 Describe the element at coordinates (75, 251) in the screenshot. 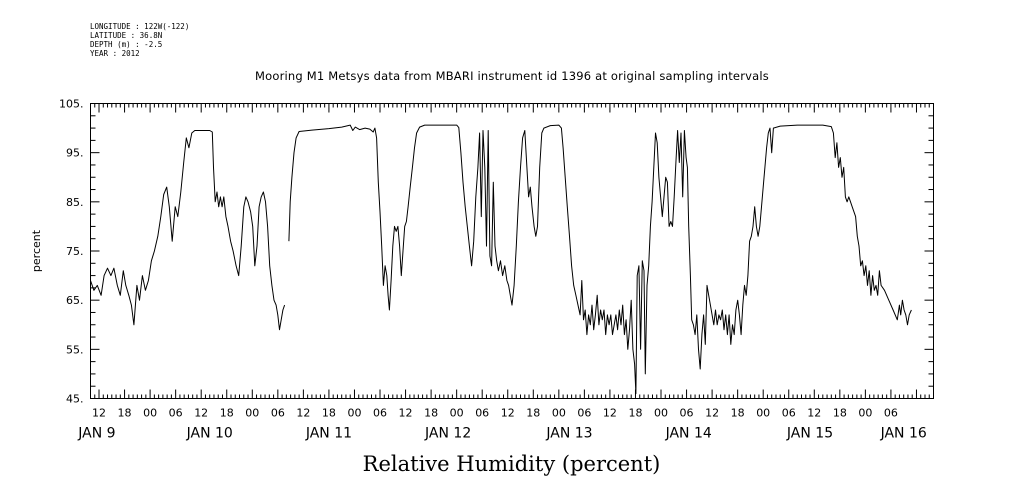

I see `y-tick-label: 75.` at that location.